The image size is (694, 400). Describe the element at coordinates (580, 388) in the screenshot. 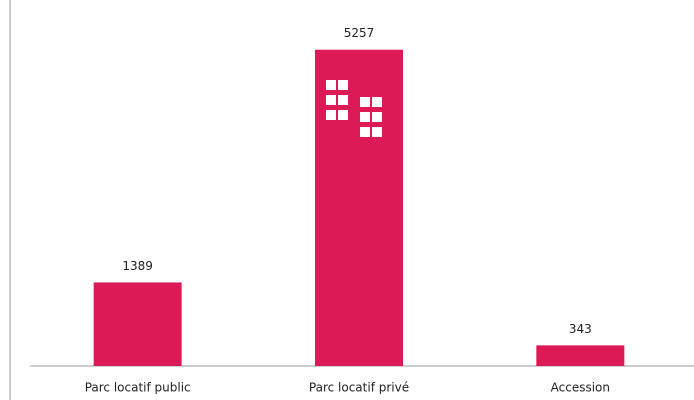

I see `x-tick-label: Accession` at that location.